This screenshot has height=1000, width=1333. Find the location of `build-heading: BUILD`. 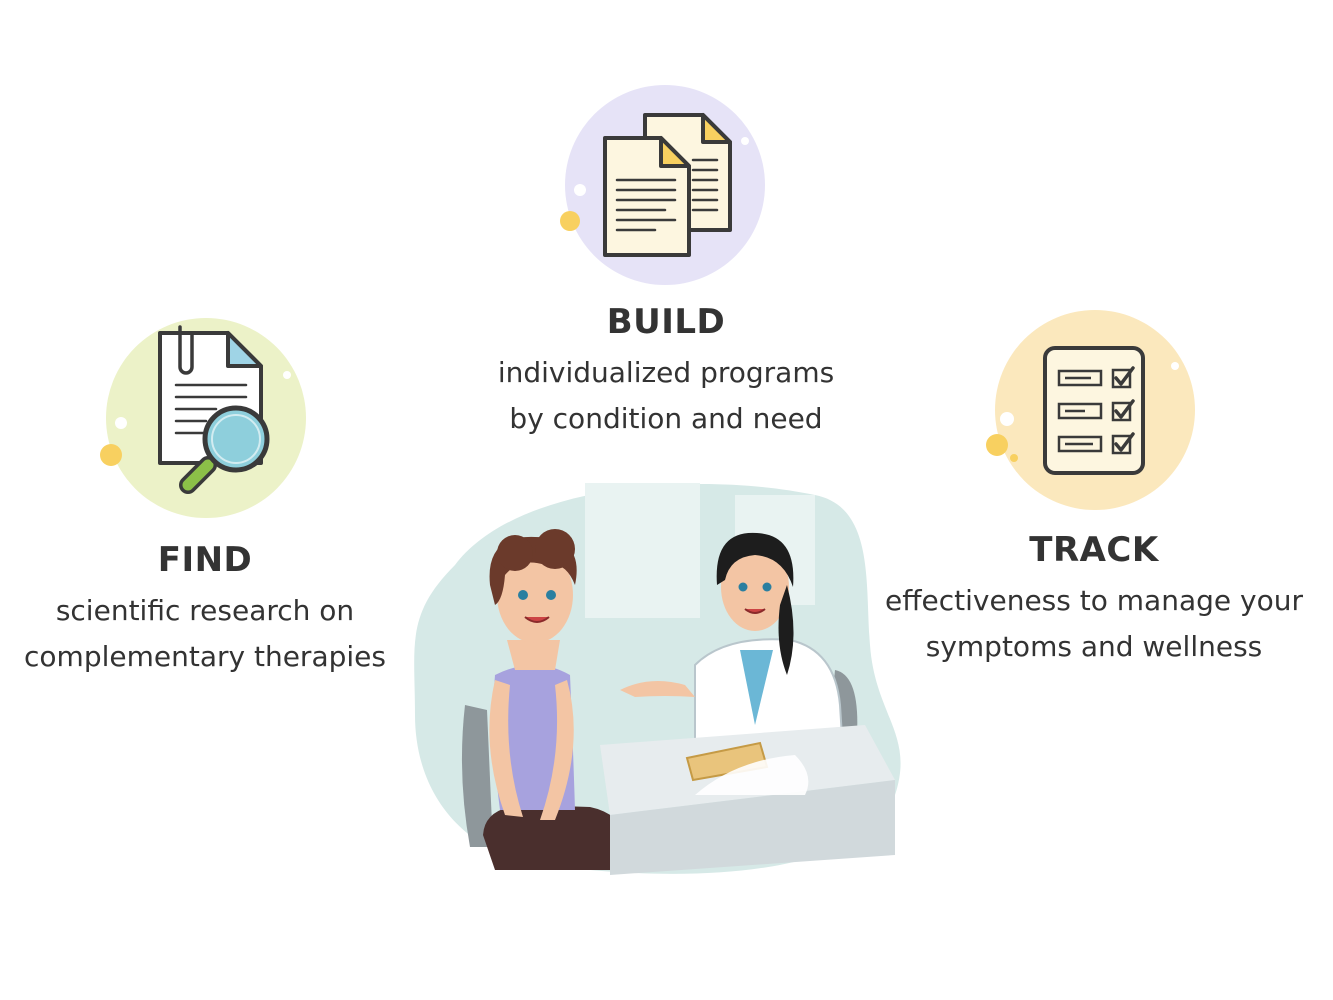

build-heading: BUILD is located at coordinates (666, 322).